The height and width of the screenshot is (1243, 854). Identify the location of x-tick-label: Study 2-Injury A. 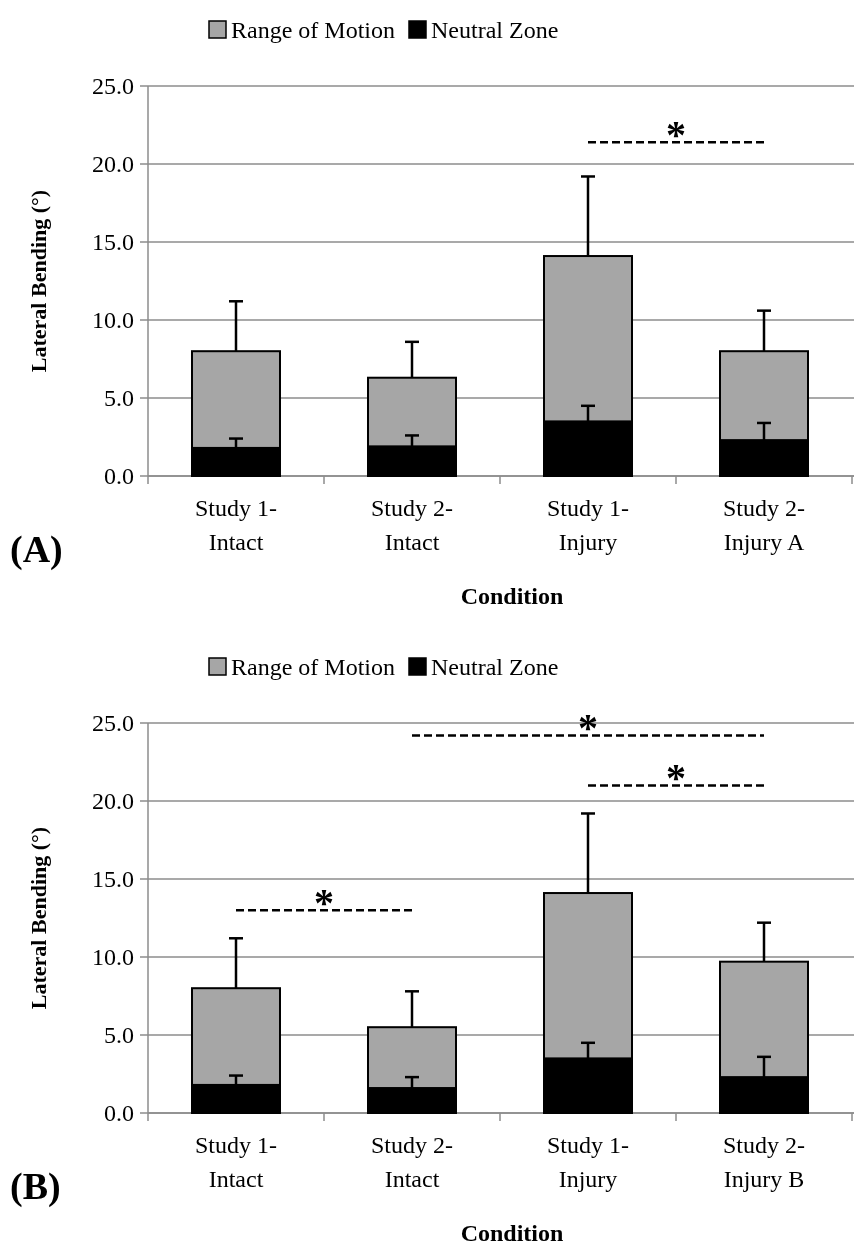
(764, 525).